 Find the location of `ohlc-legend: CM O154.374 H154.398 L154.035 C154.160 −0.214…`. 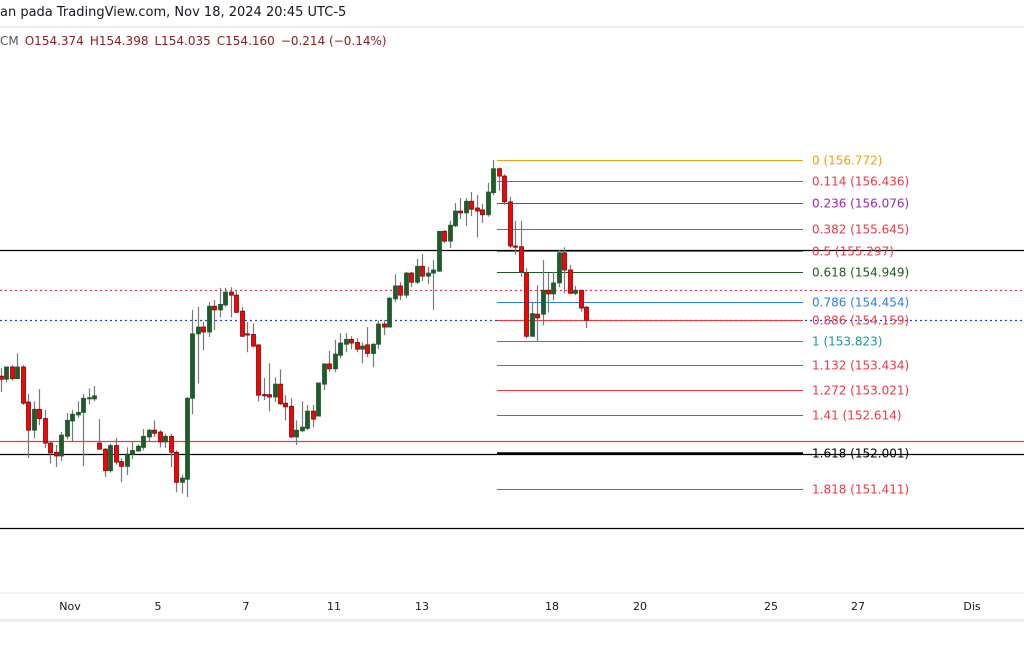

ohlc-legend: CM O154.374 H154.398 L154.035 C154.160 −0.214… is located at coordinates (196, 41).